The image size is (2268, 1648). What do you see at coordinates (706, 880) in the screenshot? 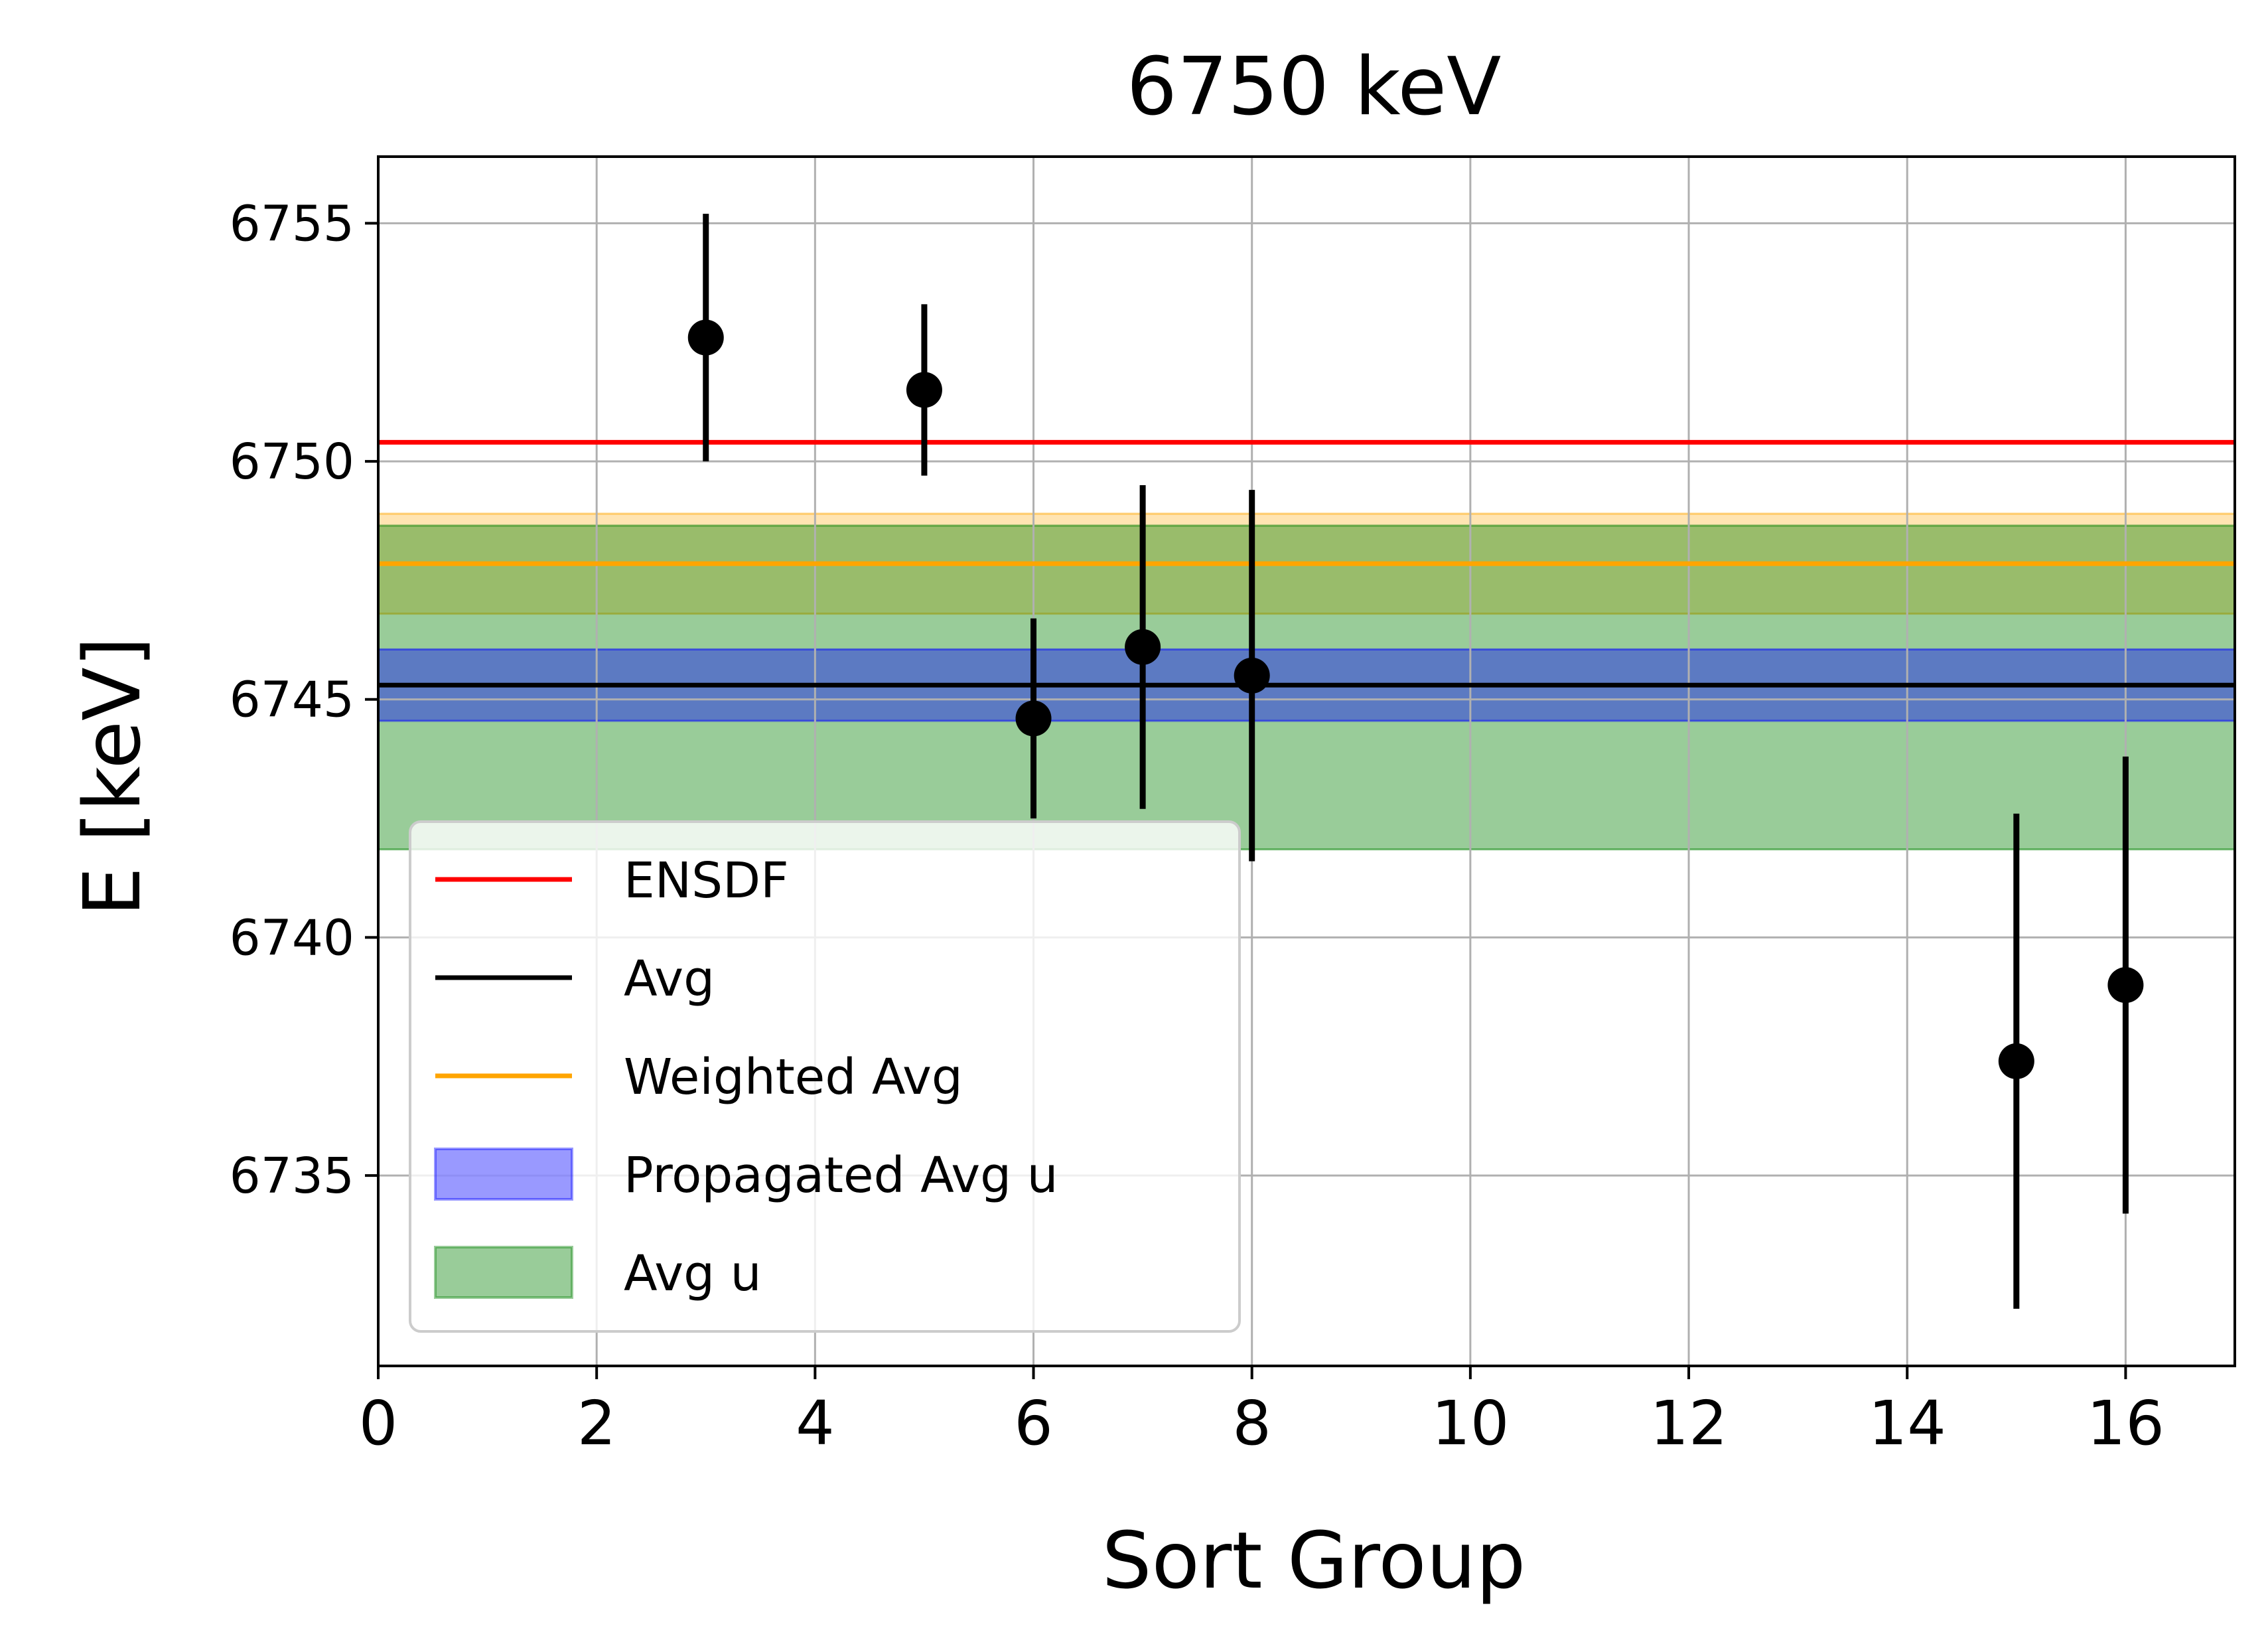
I see `legend-label: ENSDF` at bounding box center [706, 880].